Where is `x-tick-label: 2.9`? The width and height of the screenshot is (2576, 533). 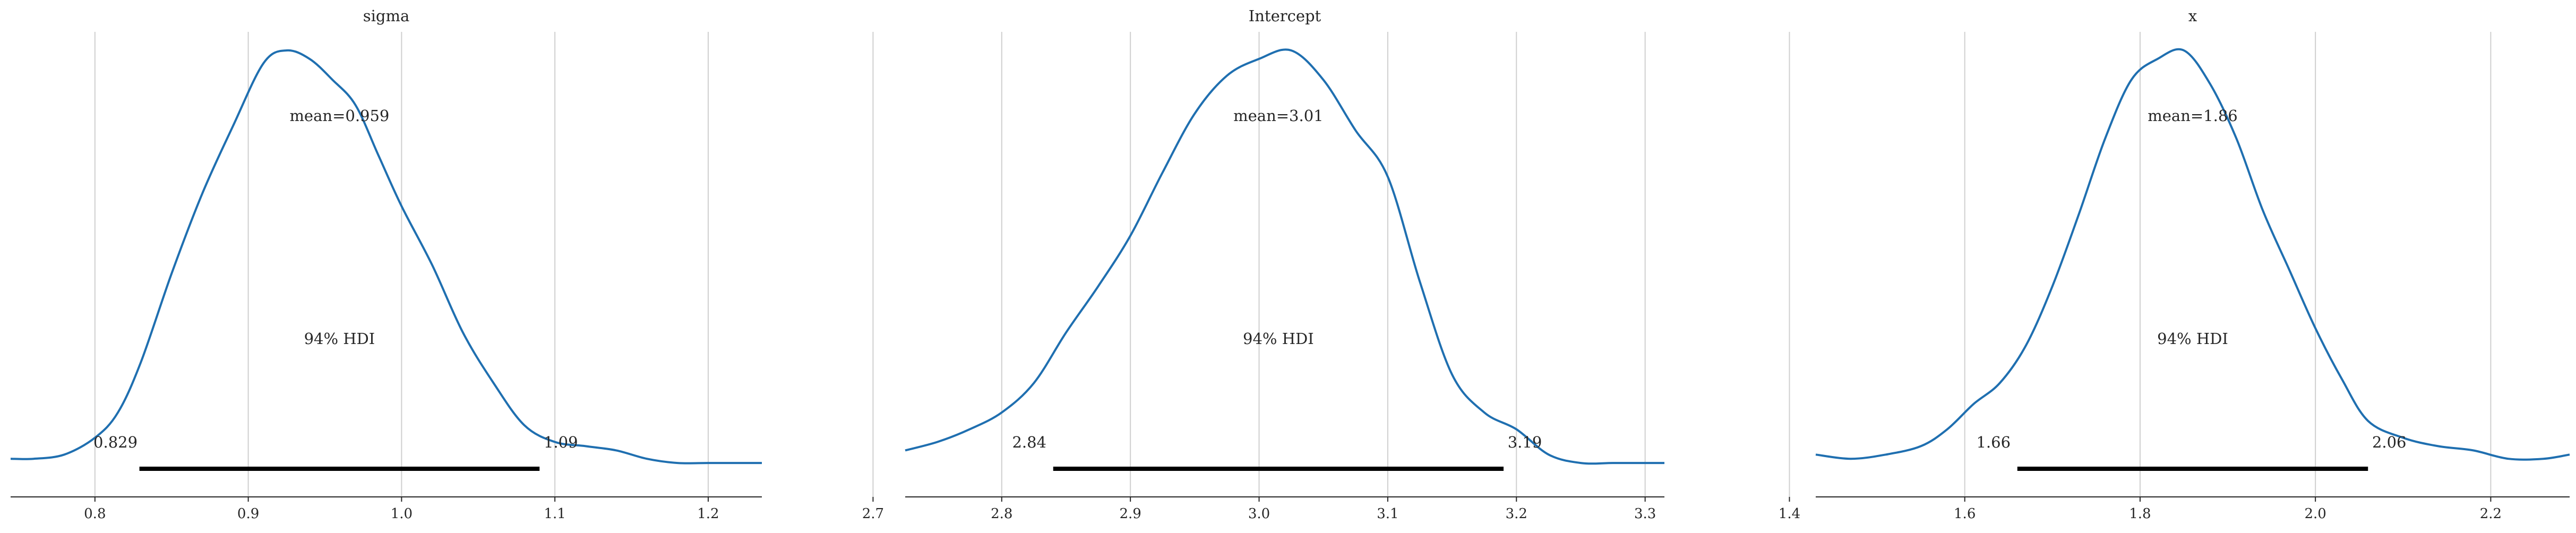 x-tick-label: 2.9 is located at coordinates (1130, 514).